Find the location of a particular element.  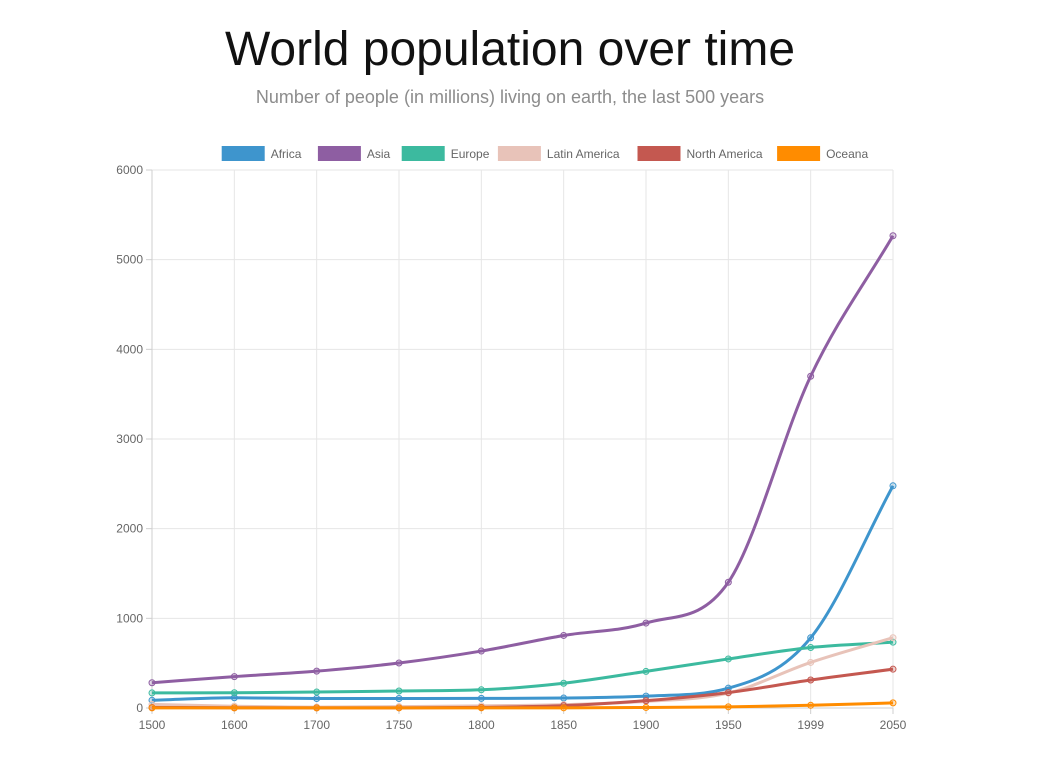

x-tick-label: 1800 is located at coordinates (481, 725).